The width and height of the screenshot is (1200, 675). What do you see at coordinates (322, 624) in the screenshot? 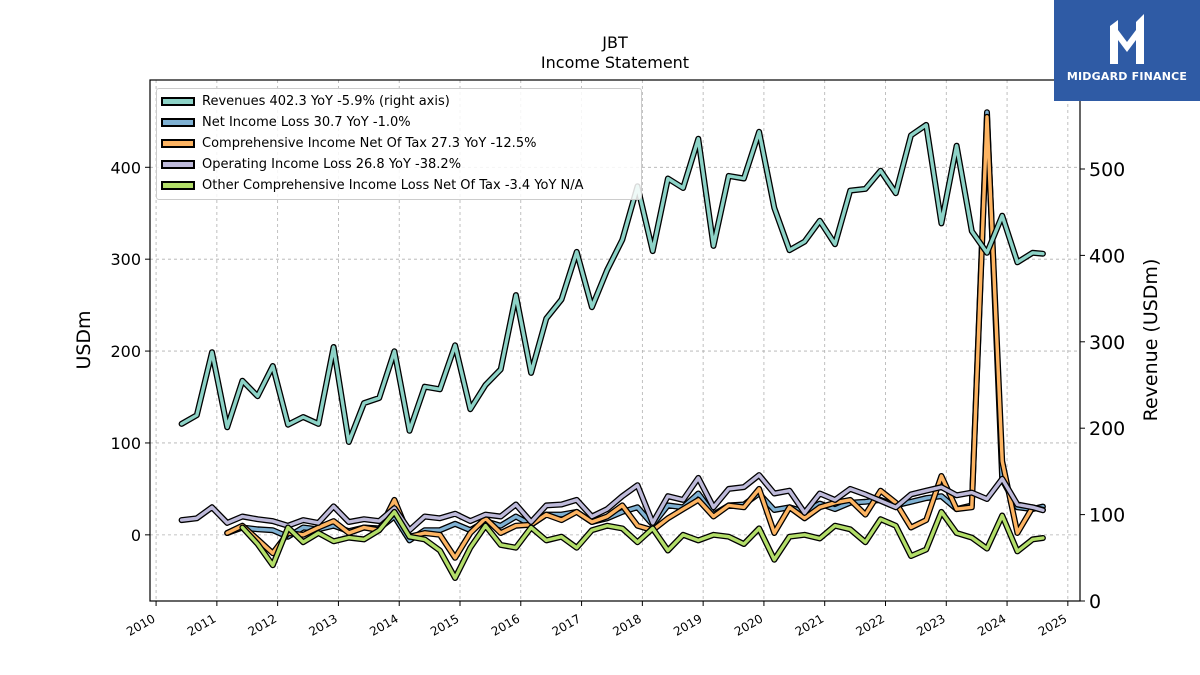
I see `x-tick-label: 2013` at bounding box center [322, 624].